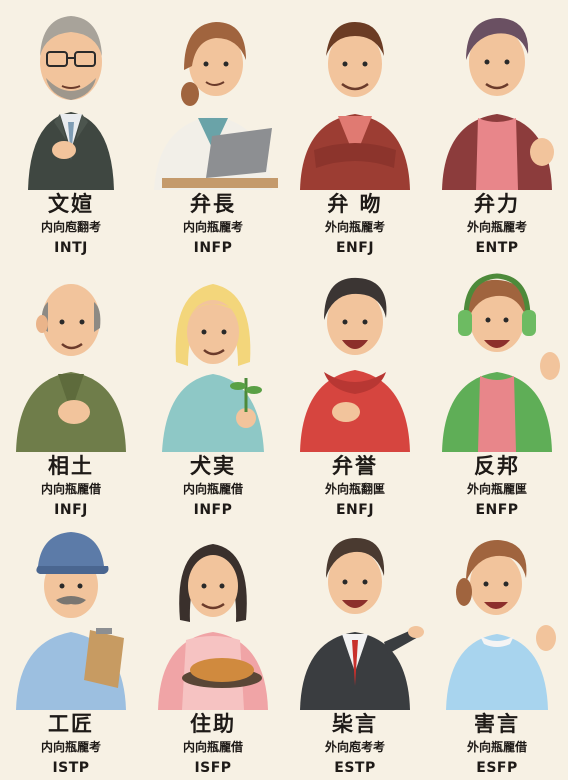 The width and height of the screenshot is (568, 780). I want to click on character-card-infp-2: 犬実 内向瓶龎借 INFP, so click(213, 391).